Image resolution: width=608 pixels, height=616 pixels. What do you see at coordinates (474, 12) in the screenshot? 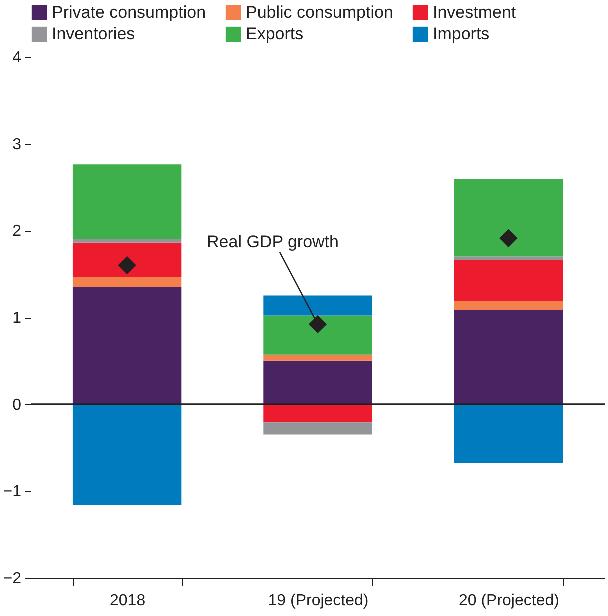
I see `legend-label: Investment` at bounding box center [474, 12].